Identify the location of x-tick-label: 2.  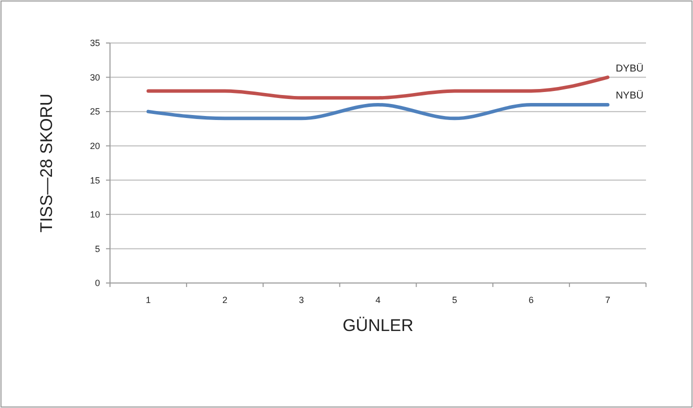
(225, 300).